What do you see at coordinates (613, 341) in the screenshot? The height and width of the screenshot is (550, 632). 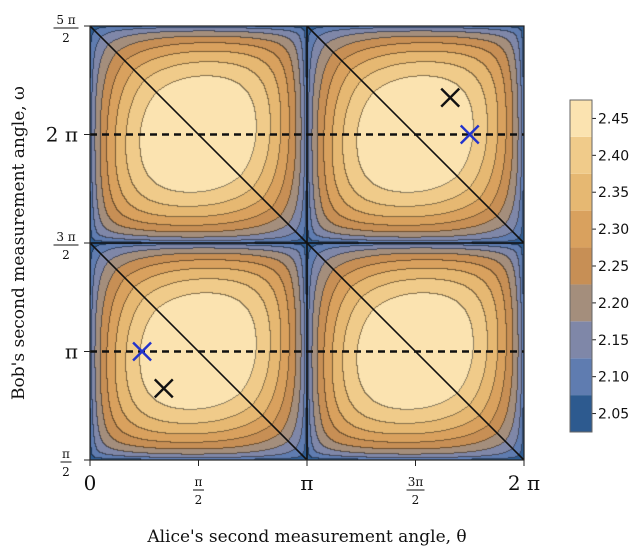 I see `colorbar-label: 2.15` at bounding box center [613, 341].